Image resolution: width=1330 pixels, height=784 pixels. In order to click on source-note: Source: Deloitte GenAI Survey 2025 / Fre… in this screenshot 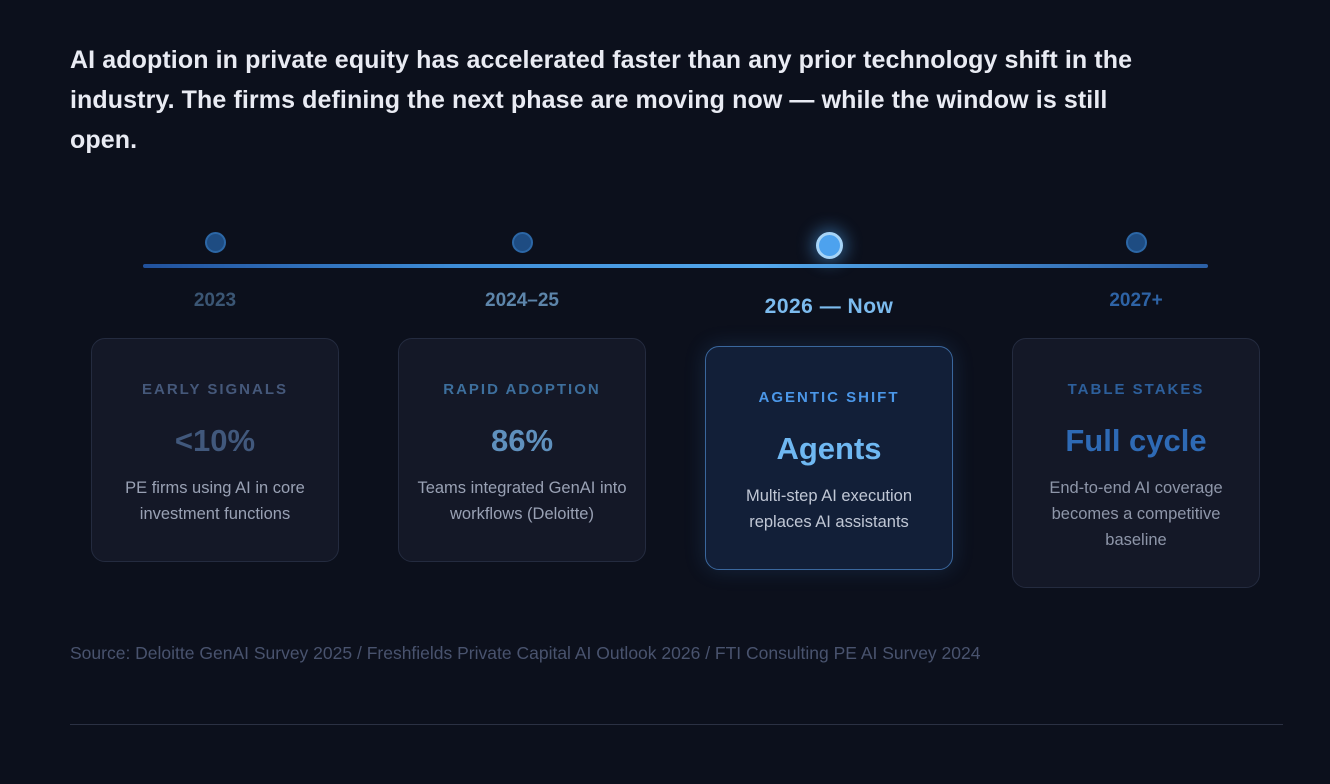, I will do `click(525, 653)`.